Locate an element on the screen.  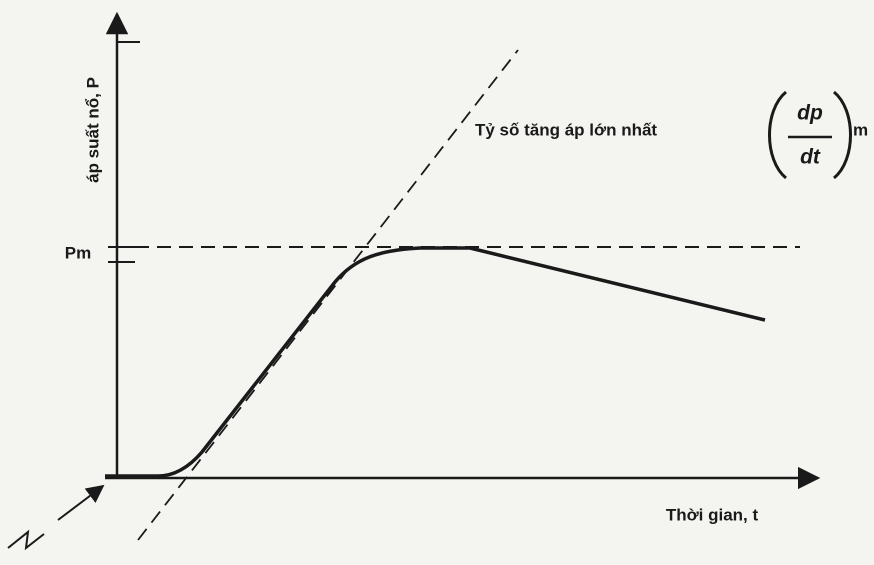
y-axis-label: áp suất nổ, P is located at coordinates (92, 130).